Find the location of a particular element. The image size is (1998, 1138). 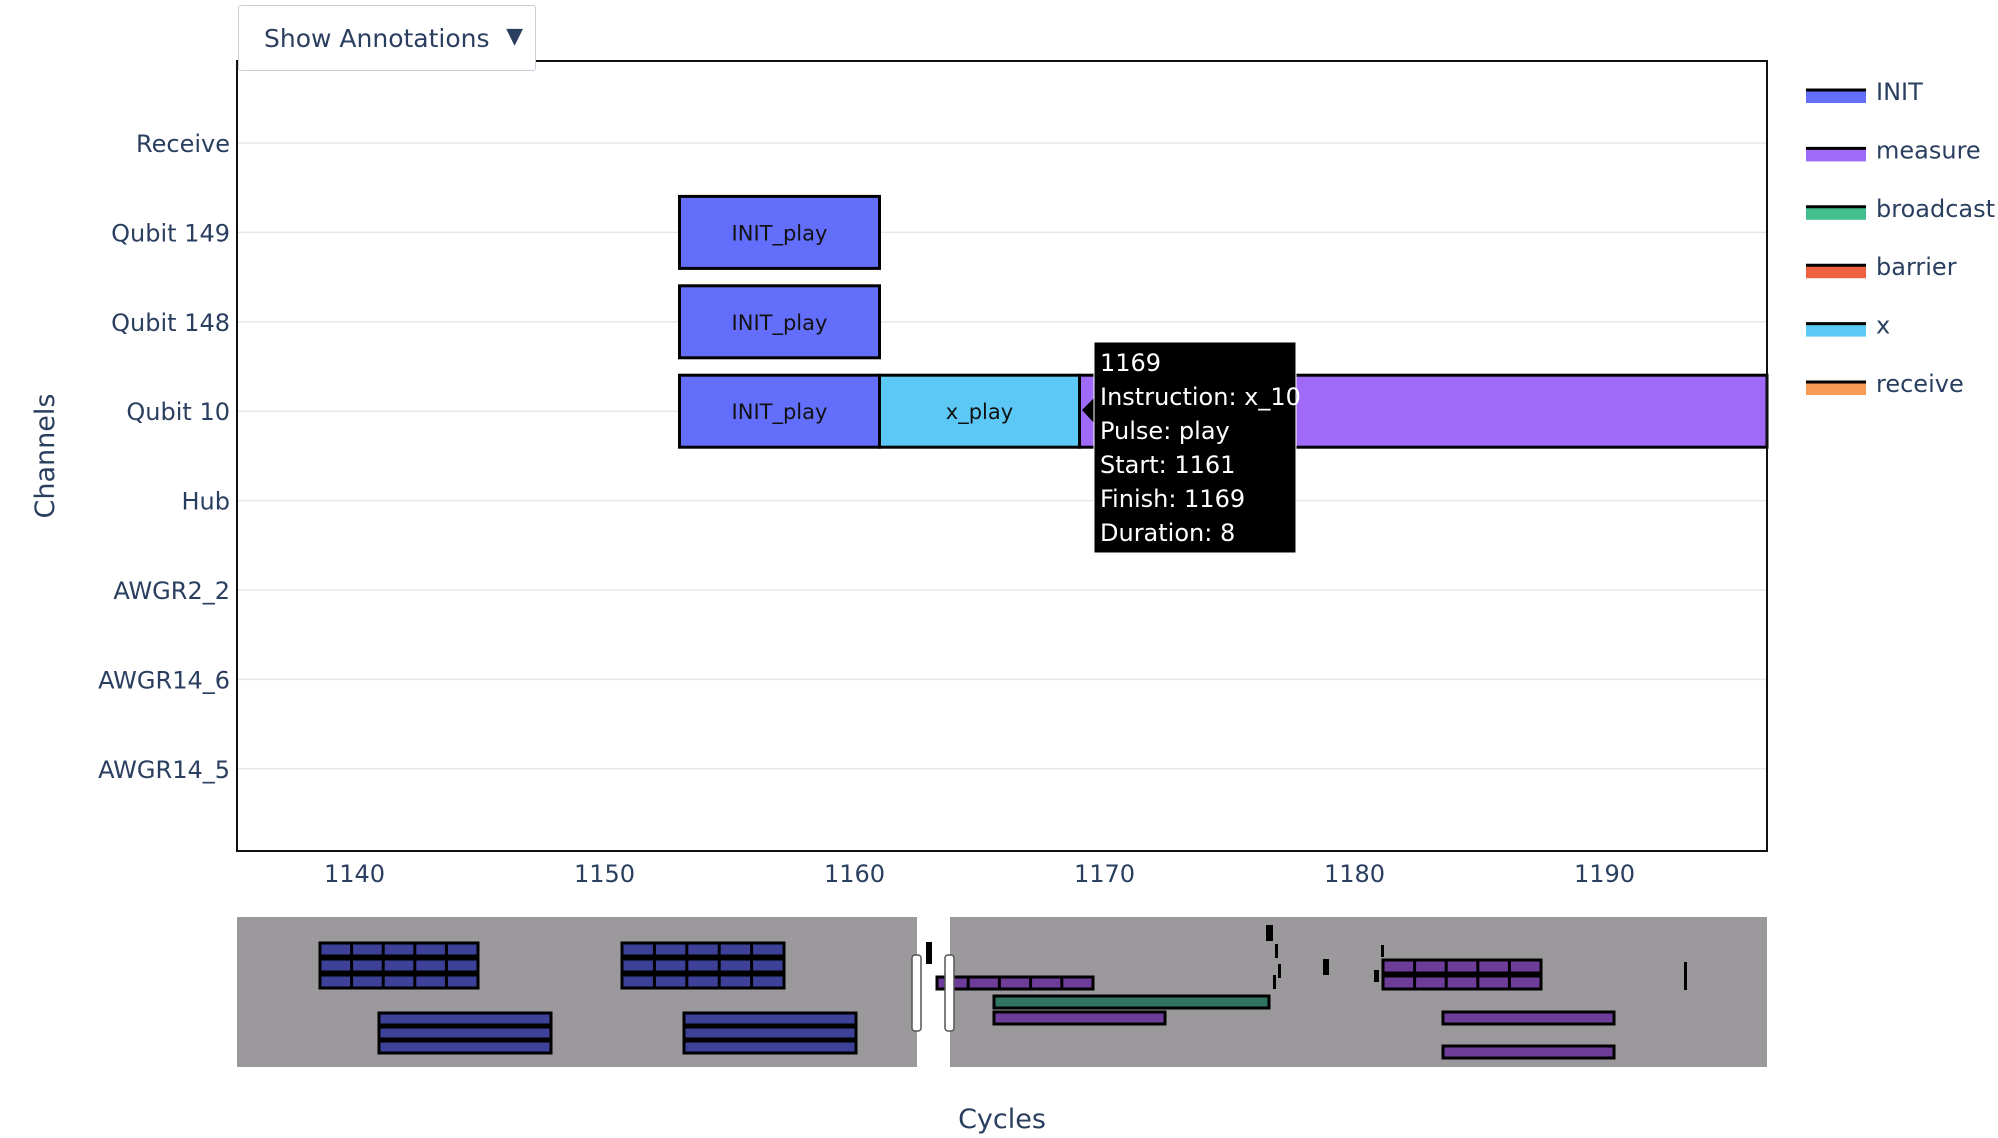

triangle-down-icon: ▼ is located at coordinates (514, 36).